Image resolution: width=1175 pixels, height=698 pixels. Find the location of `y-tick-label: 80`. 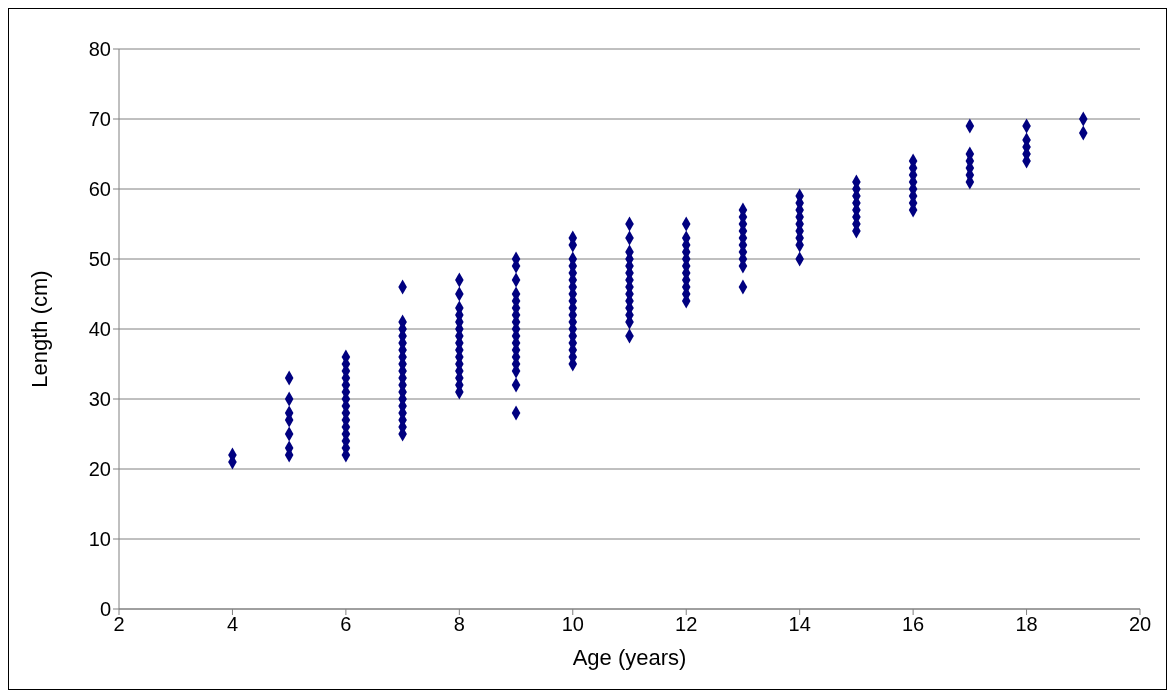

y-tick-label: 80 is located at coordinates (99, 49).